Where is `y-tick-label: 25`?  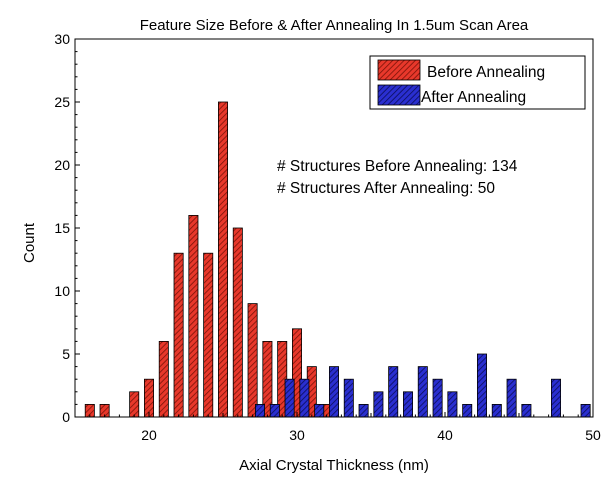 y-tick-label: 25 is located at coordinates (62, 102).